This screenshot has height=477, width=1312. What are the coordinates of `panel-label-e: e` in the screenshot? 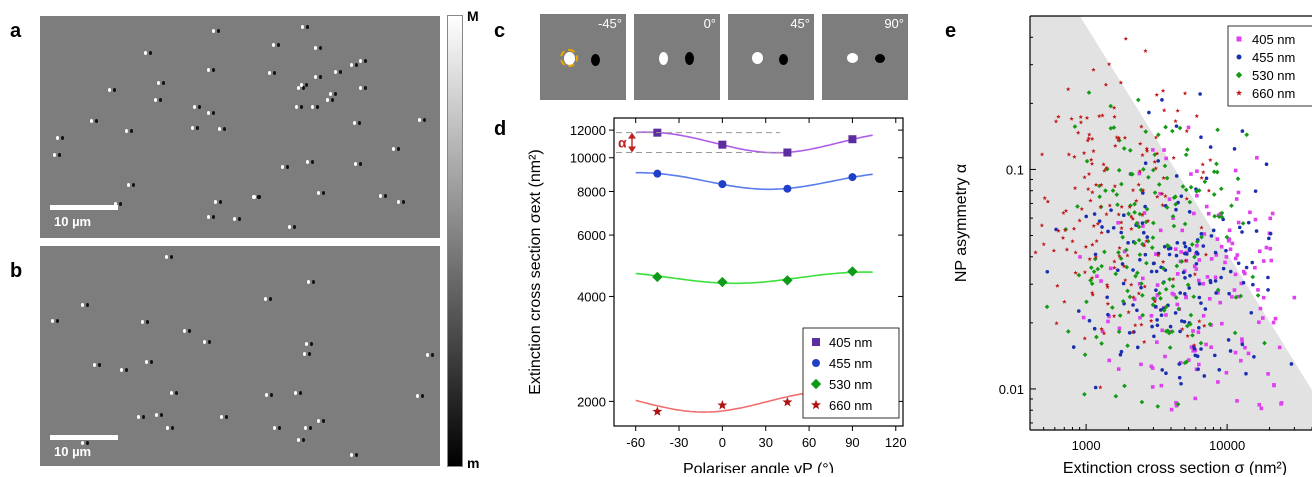 It's located at (951, 31).